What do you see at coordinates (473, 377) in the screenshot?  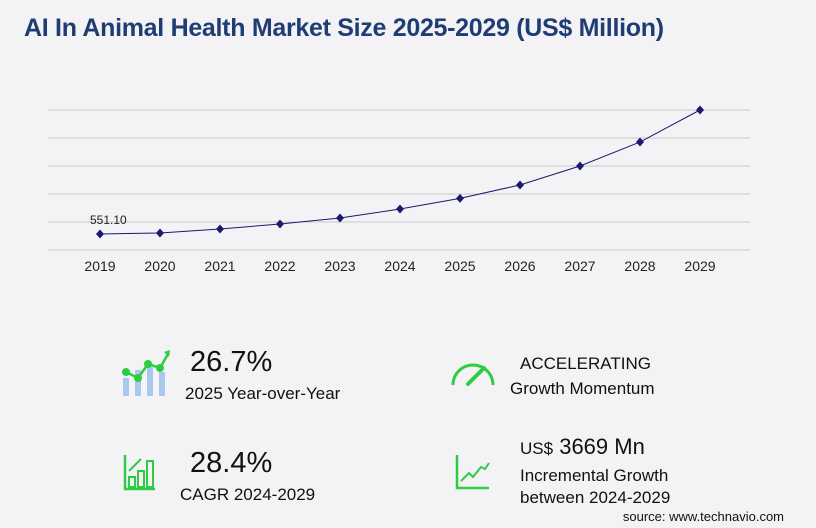 I see `speedometer-icon` at bounding box center [473, 377].